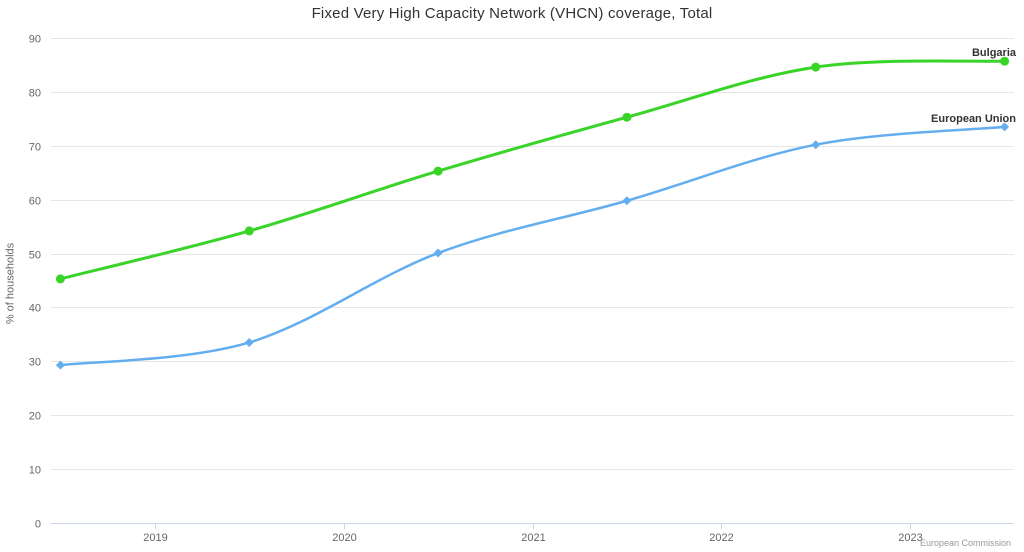 The width and height of the screenshot is (1024, 552). Describe the element at coordinates (35, 256) in the screenshot. I see `y-tick-label-50: 50` at that location.